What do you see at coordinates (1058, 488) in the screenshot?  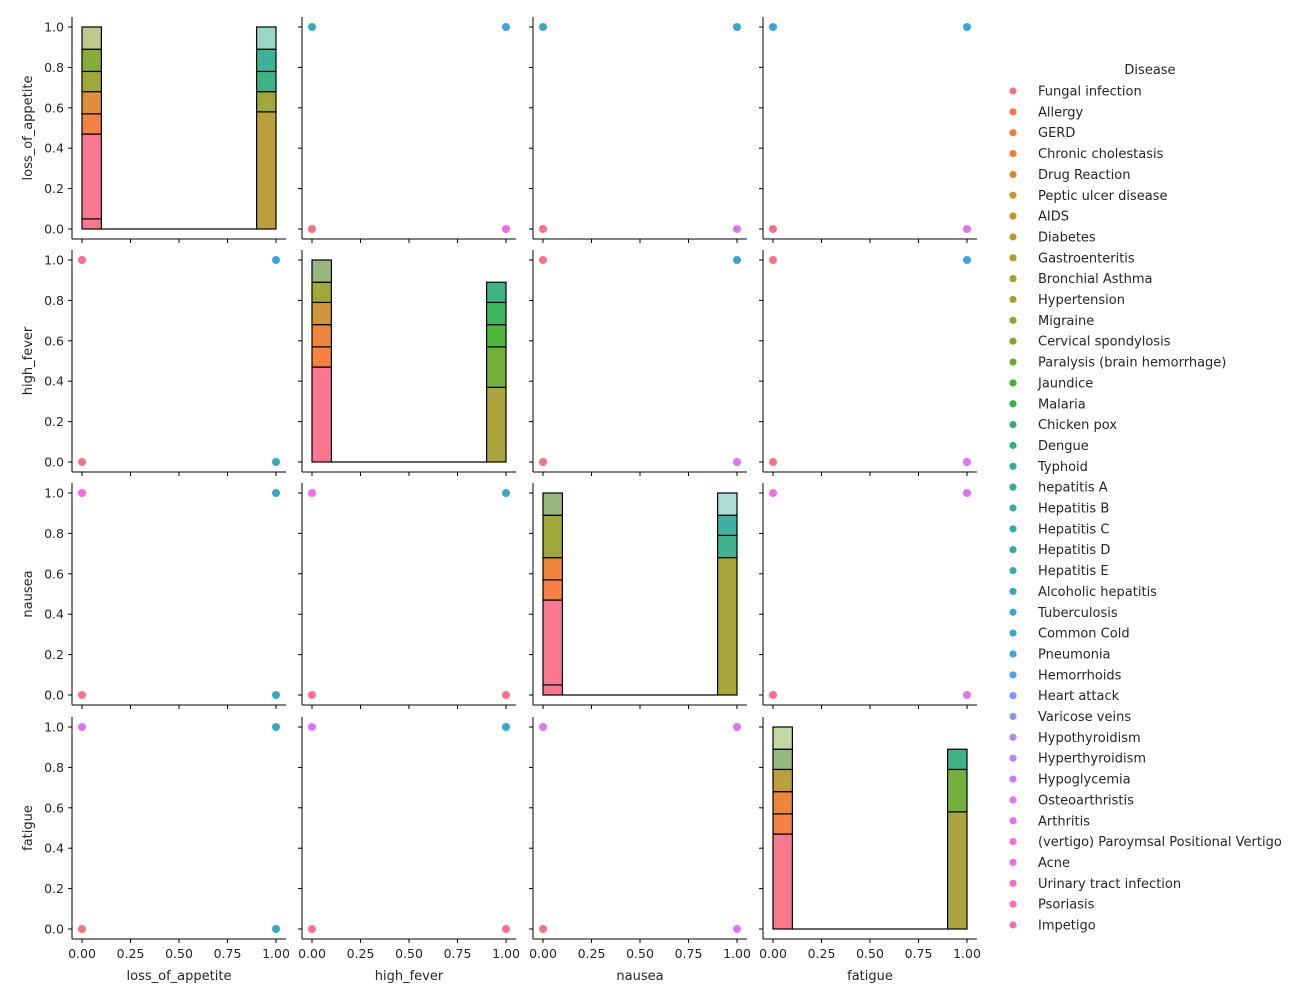 I see `legend-item: hepatitis A` at bounding box center [1058, 488].